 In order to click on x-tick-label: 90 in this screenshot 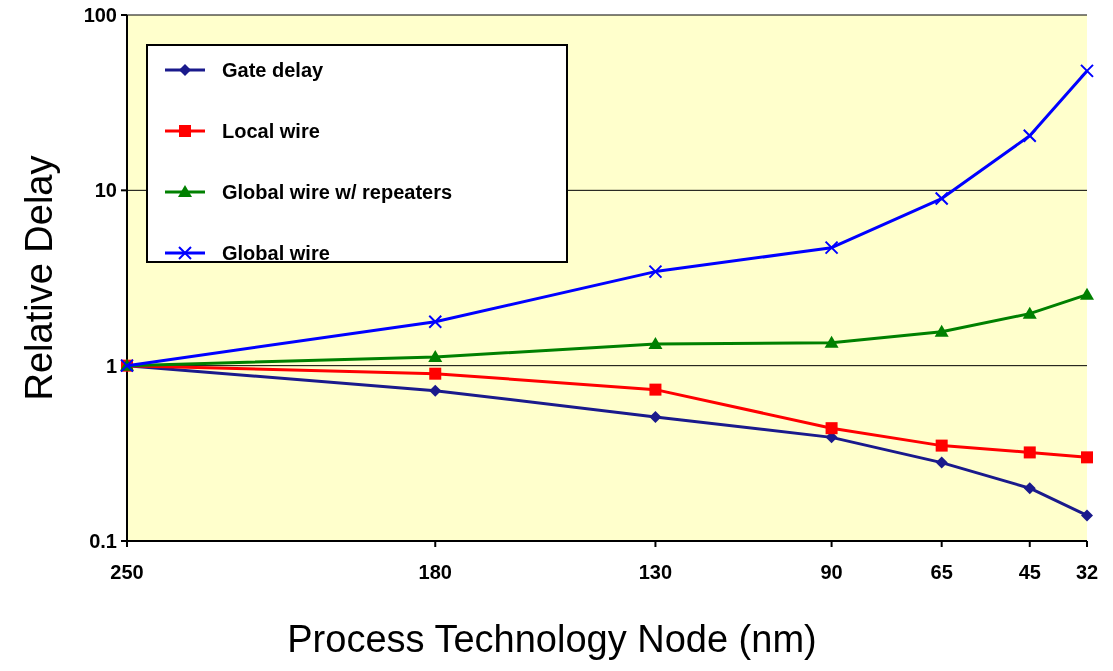, I will do `click(831, 572)`.